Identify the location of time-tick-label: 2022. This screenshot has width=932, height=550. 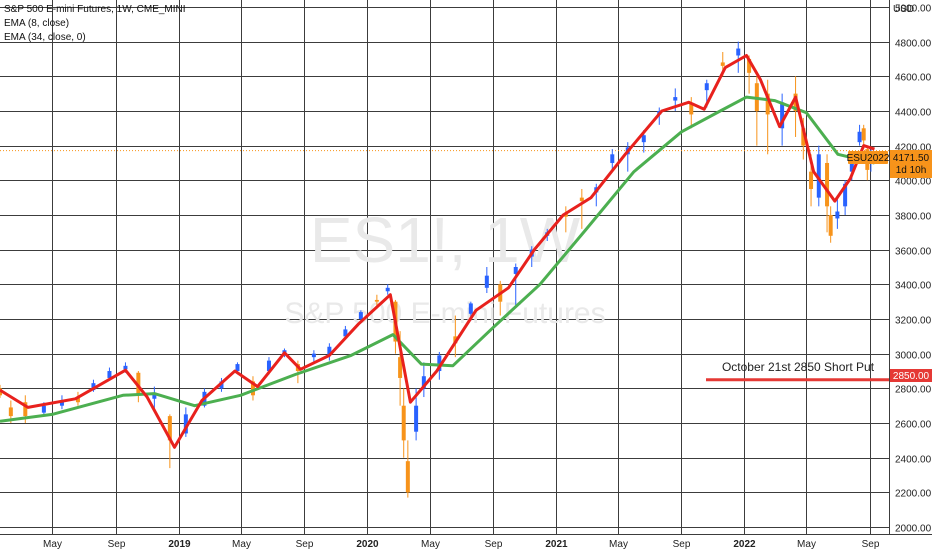
(744, 544).